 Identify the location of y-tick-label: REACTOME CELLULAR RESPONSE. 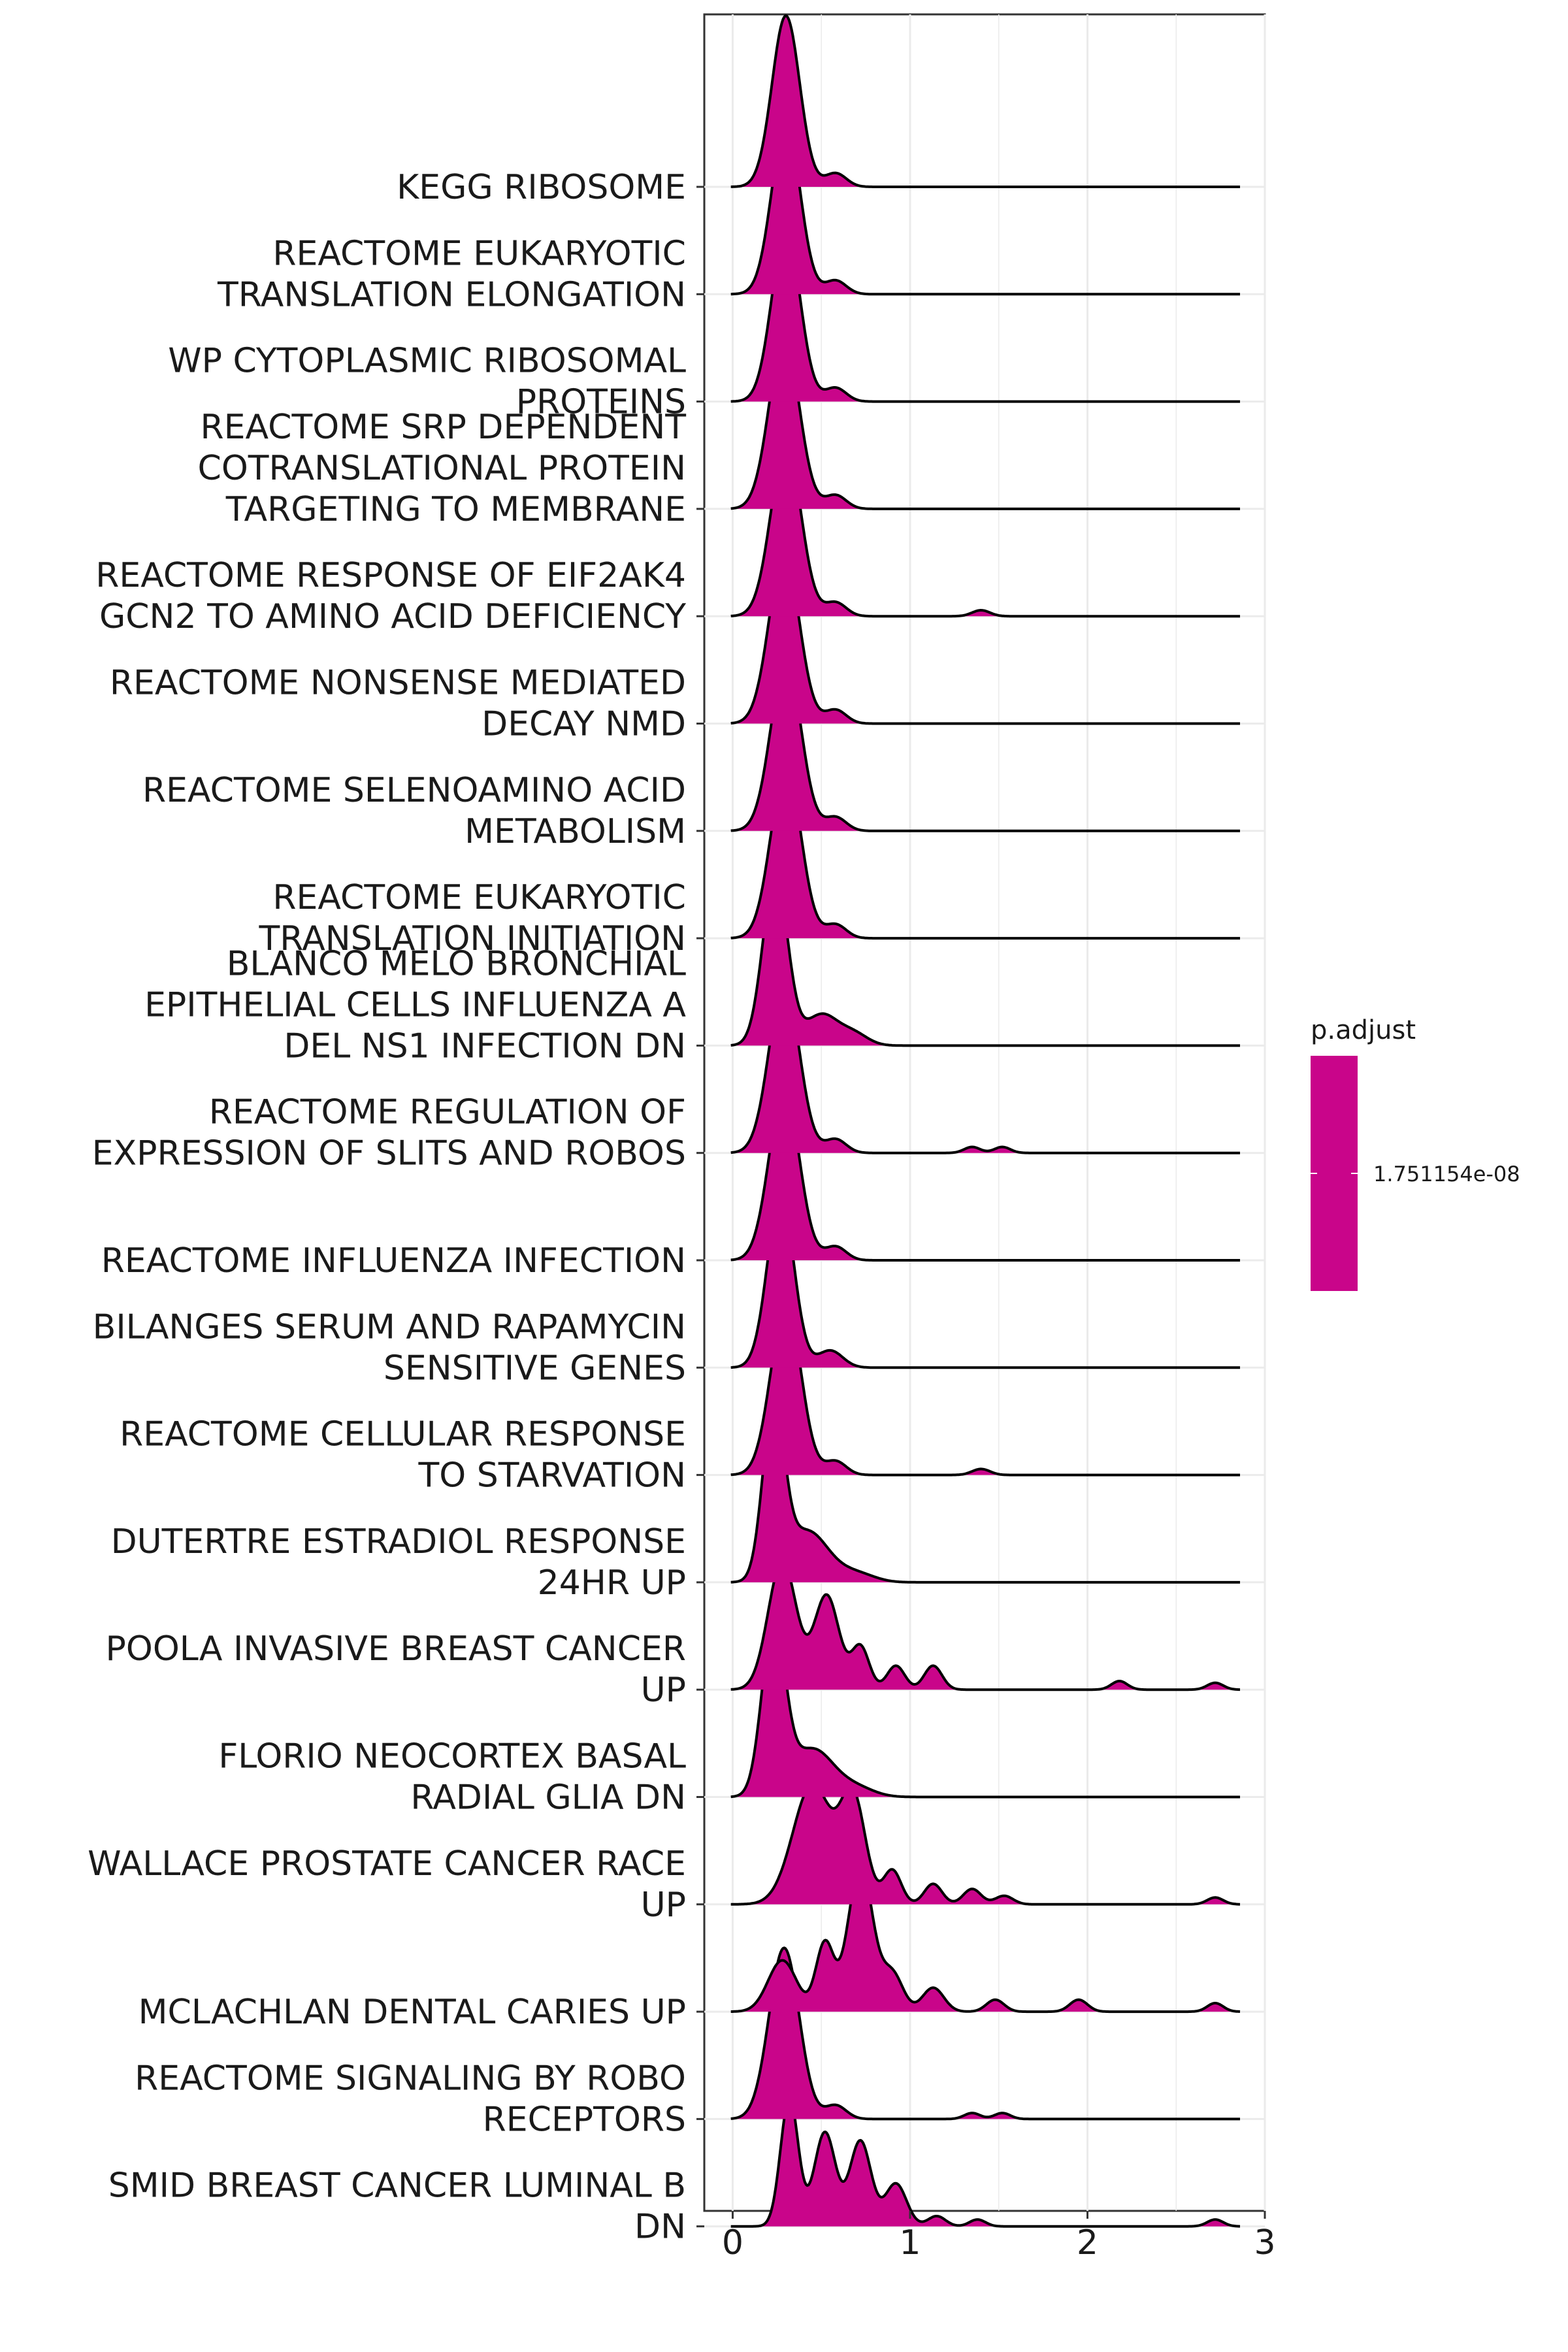
(403, 1434).